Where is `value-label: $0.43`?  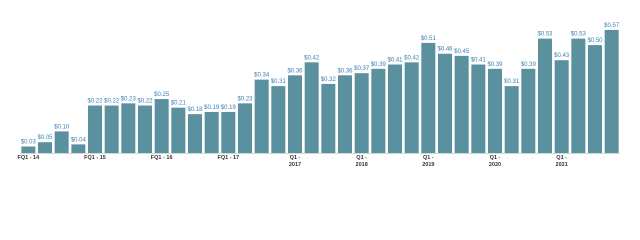
value-label: $0.43 is located at coordinates (562, 56).